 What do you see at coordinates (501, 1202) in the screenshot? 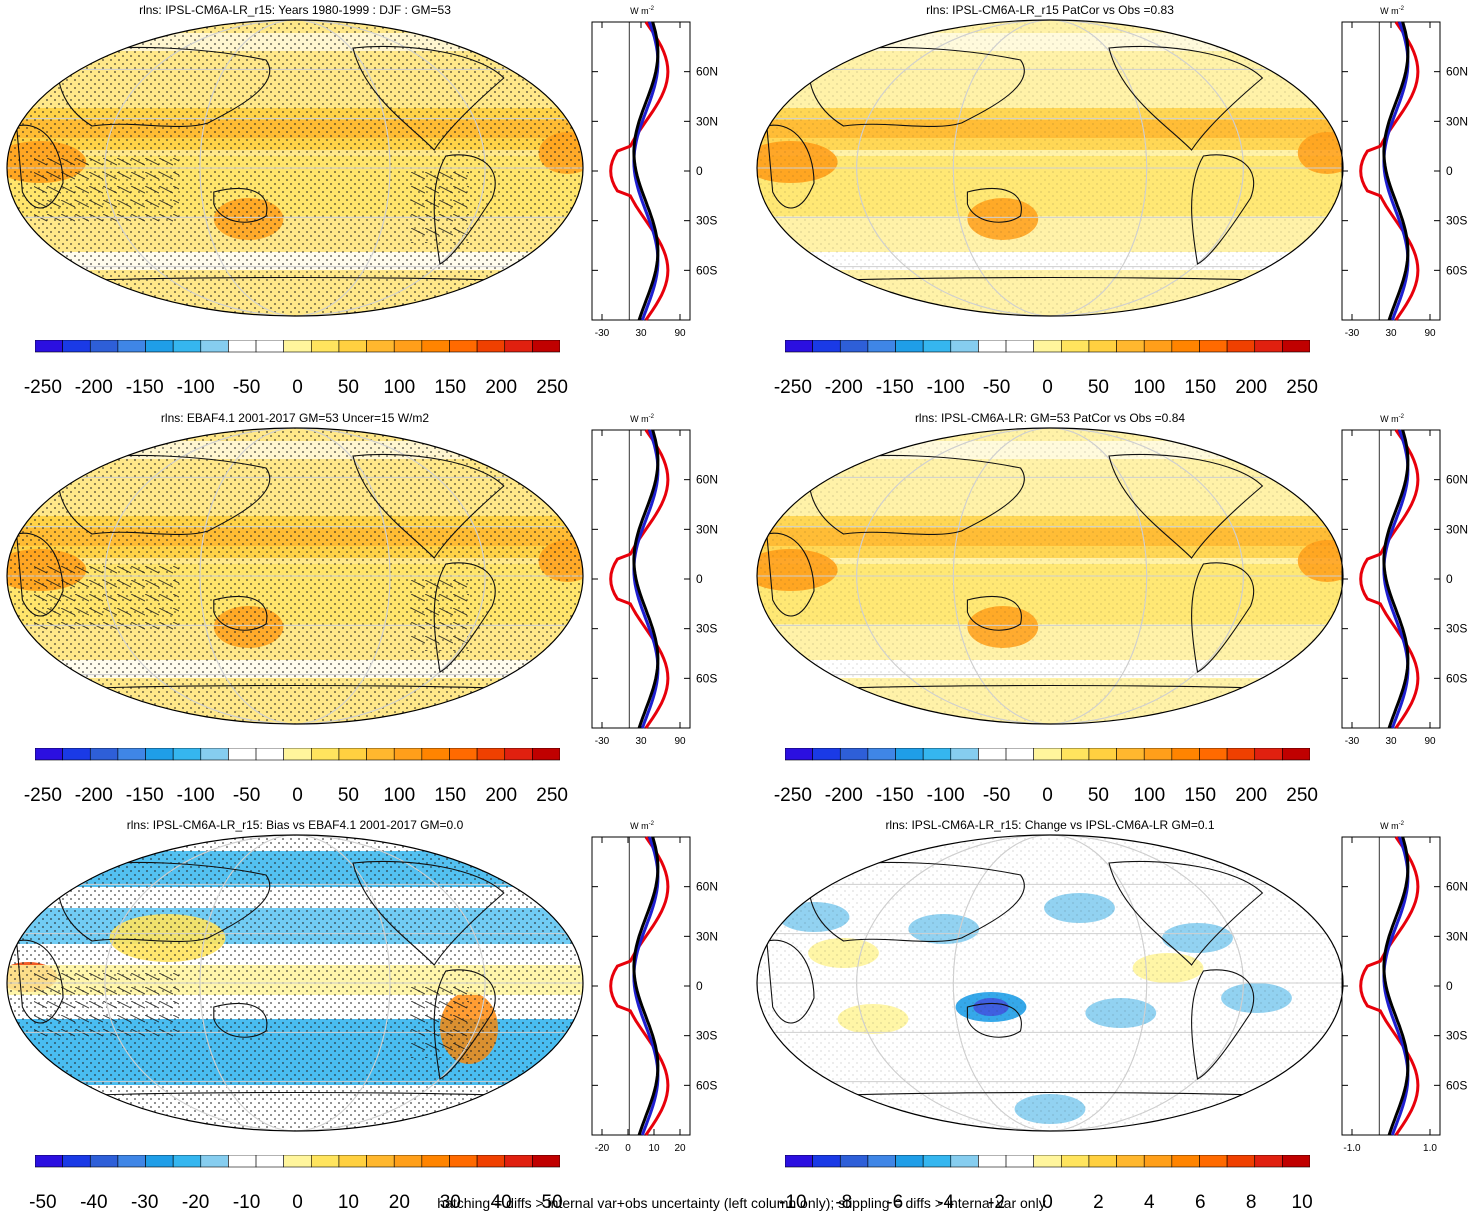
I see `colorbar-label: 40` at bounding box center [501, 1202].